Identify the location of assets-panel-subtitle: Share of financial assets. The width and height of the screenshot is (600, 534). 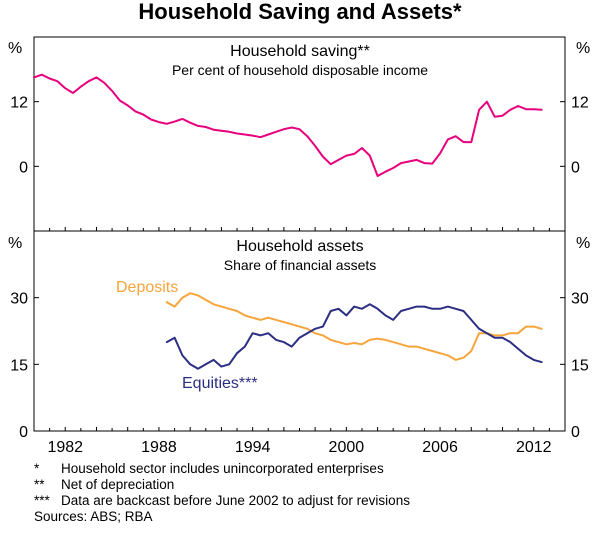
(300, 265).